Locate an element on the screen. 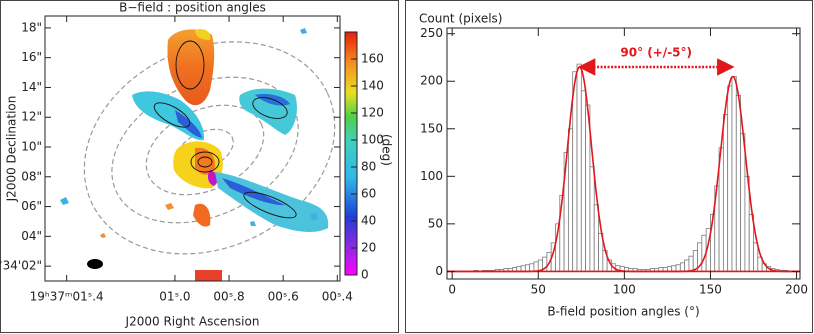 This screenshot has height=334, width=814. colorbar-tick-label: 20 is located at coordinates (368, 248).